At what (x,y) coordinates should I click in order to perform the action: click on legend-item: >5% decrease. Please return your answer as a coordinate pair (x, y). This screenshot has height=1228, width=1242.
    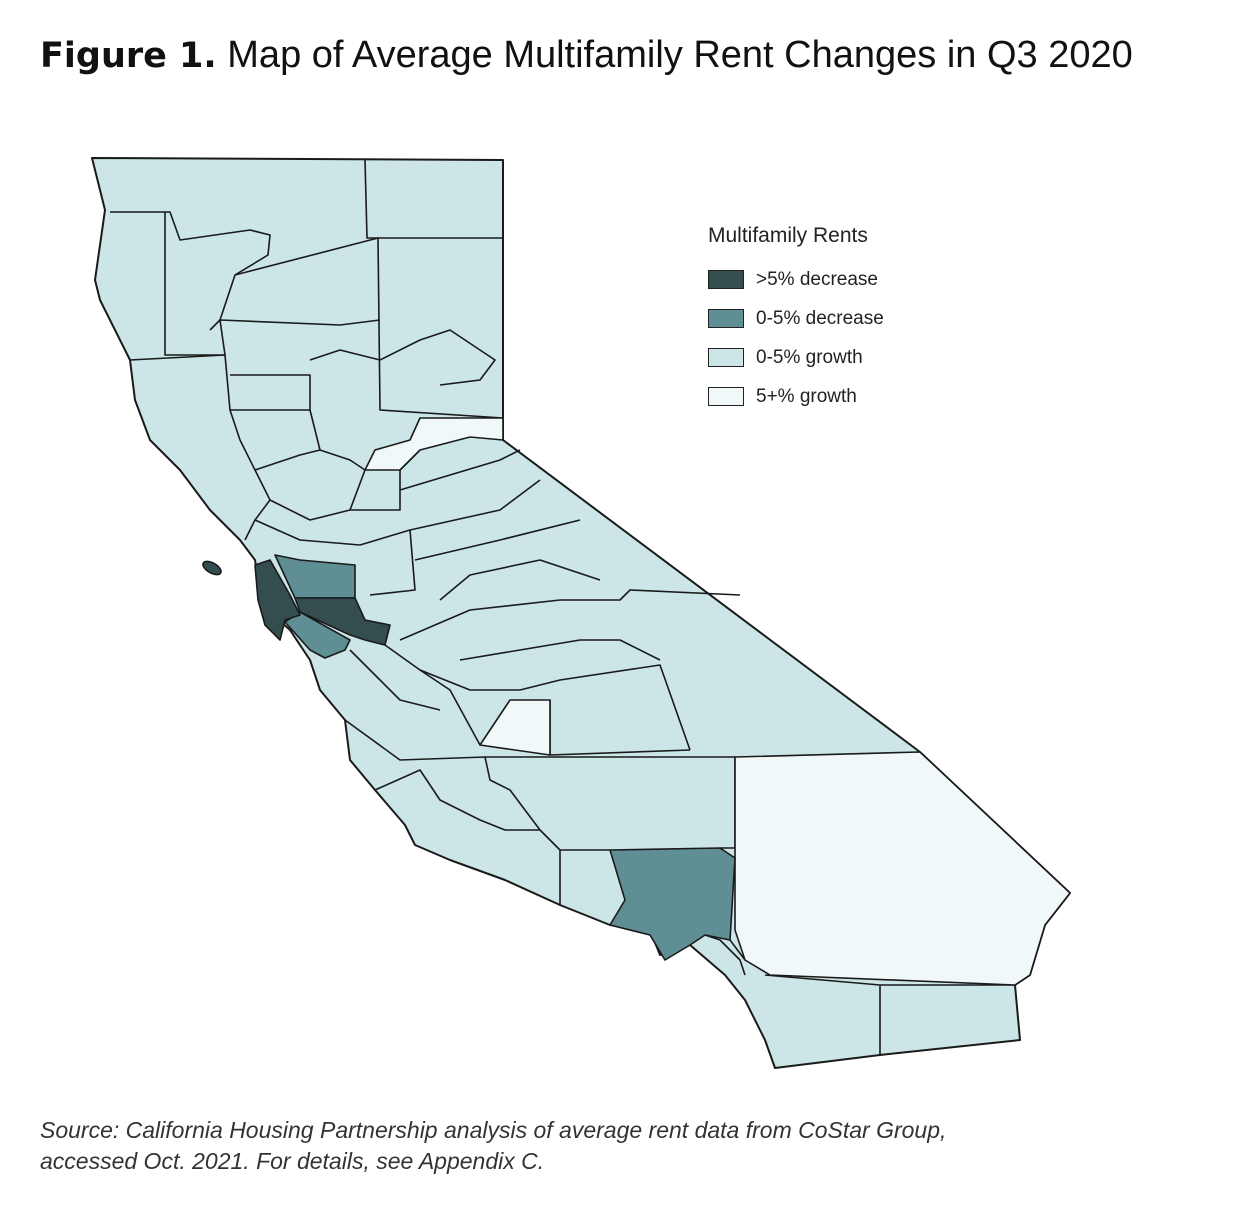
    Looking at the image, I should click on (796, 279).